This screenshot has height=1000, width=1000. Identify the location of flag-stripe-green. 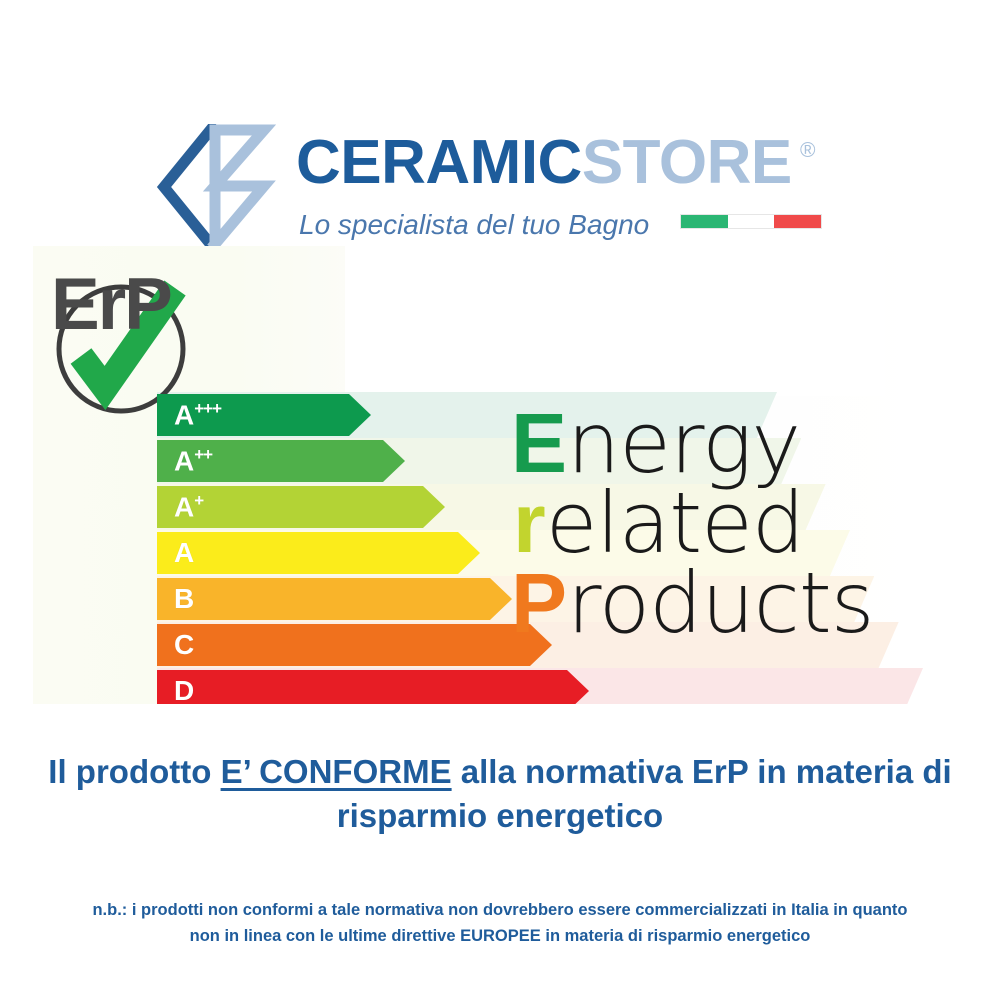
(704, 221).